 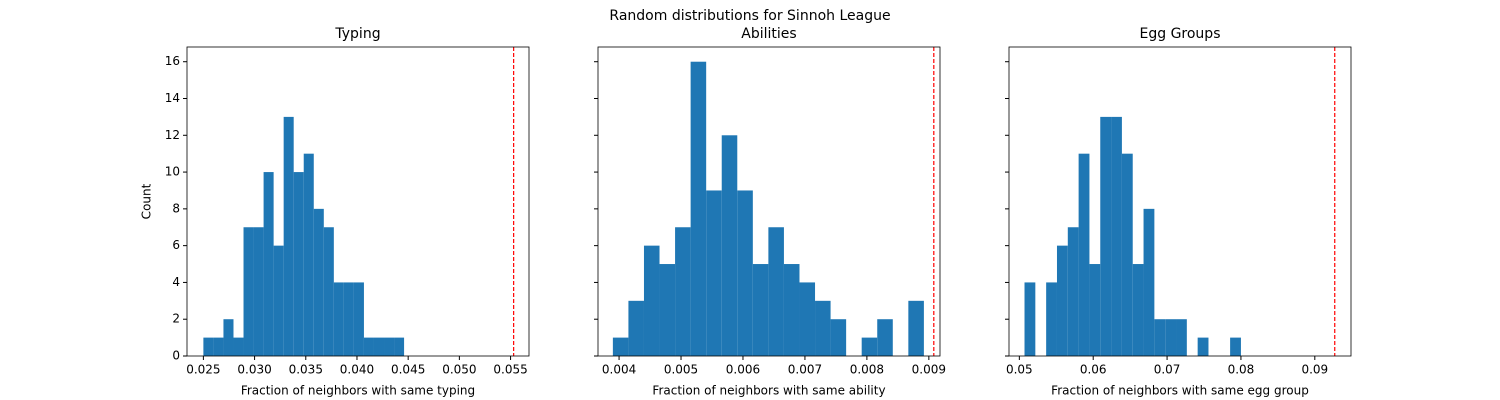 What do you see at coordinates (1019, 370) in the screenshot?
I see `x-tick-label: 0.05` at bounding box center [1019, 370].